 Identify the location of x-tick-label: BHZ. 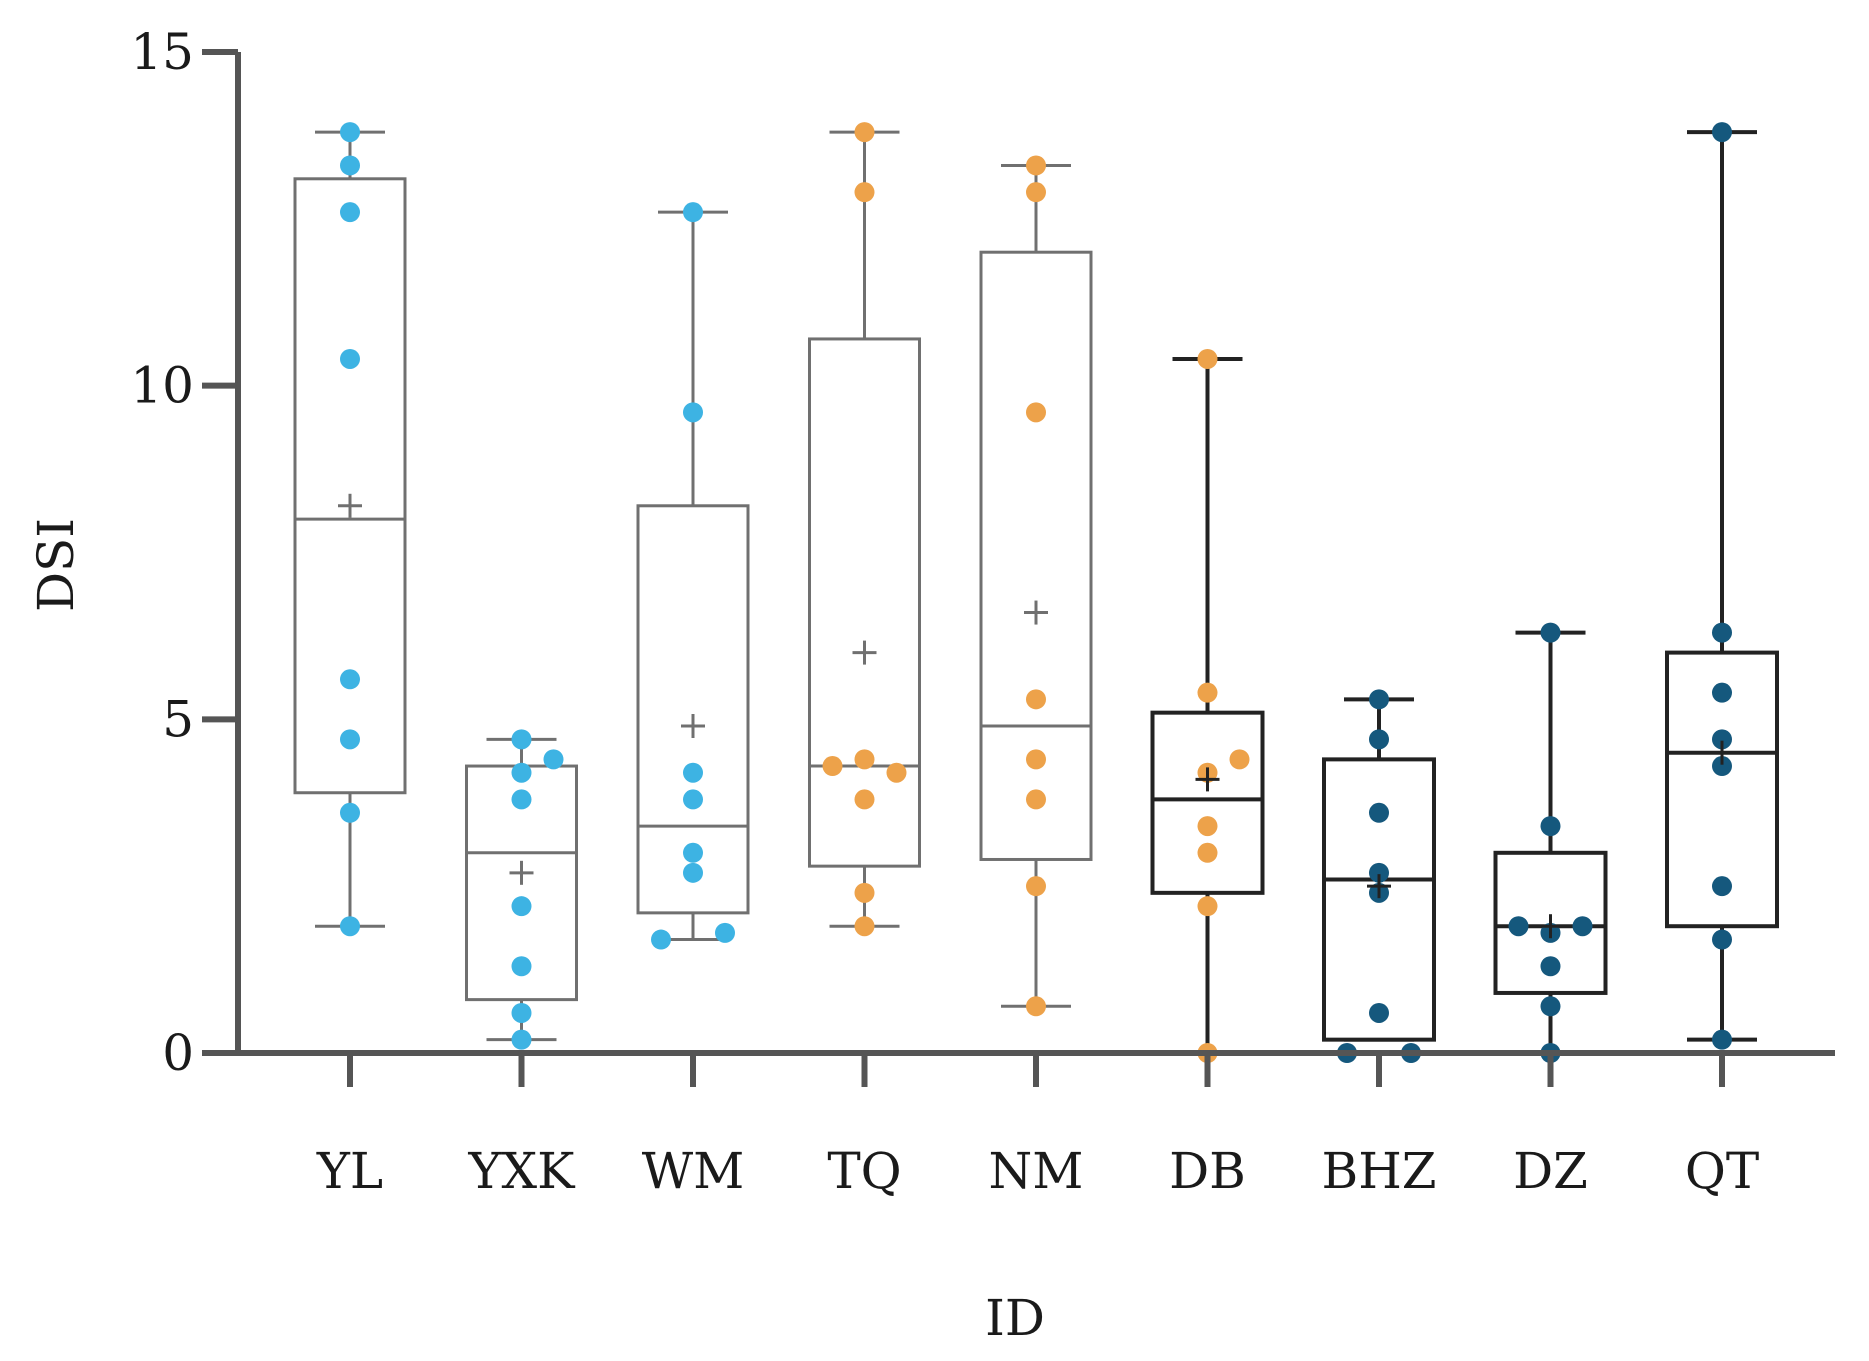
(1378, 1171).